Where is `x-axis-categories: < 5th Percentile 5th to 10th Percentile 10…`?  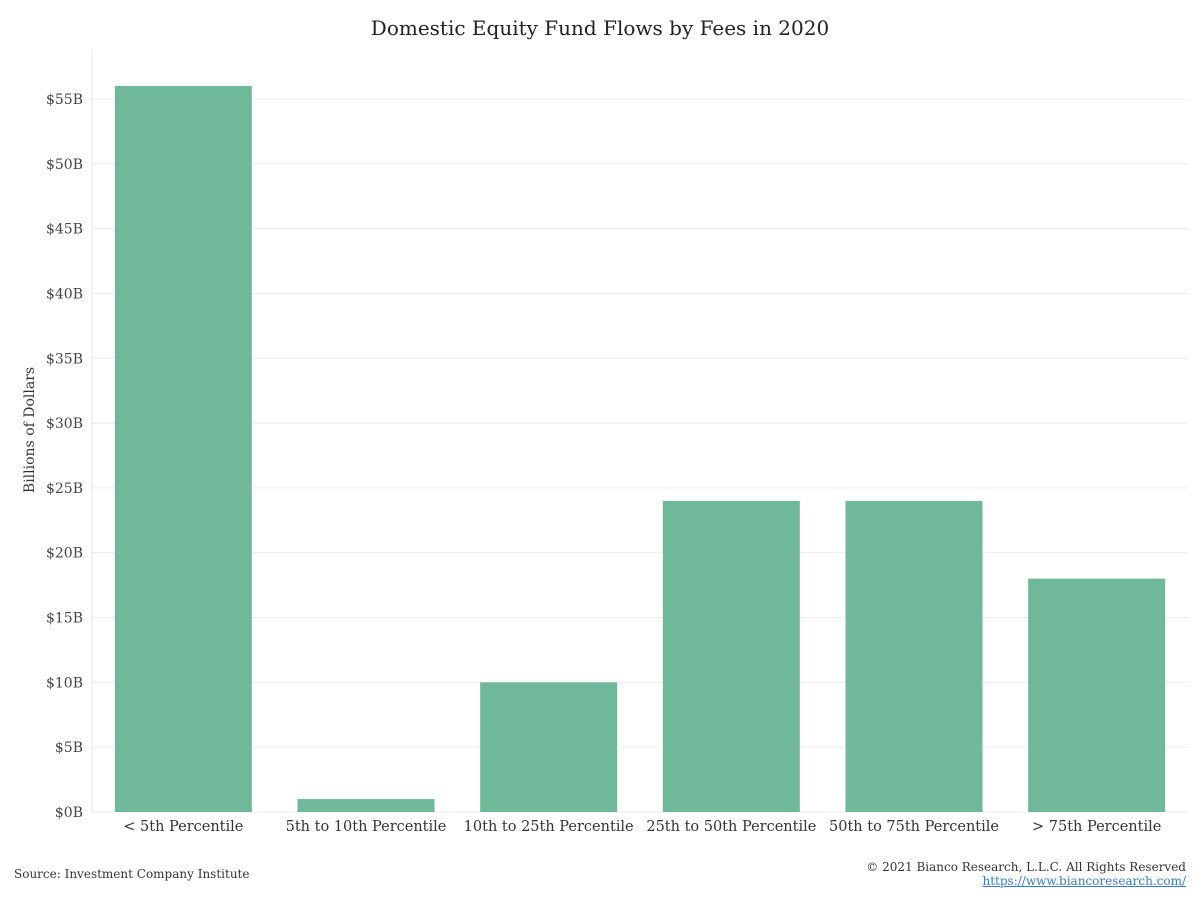
x-axis-categories: < 5th Percentile 5th to 10th Percentile 10… is located at coordinates (642, 827).